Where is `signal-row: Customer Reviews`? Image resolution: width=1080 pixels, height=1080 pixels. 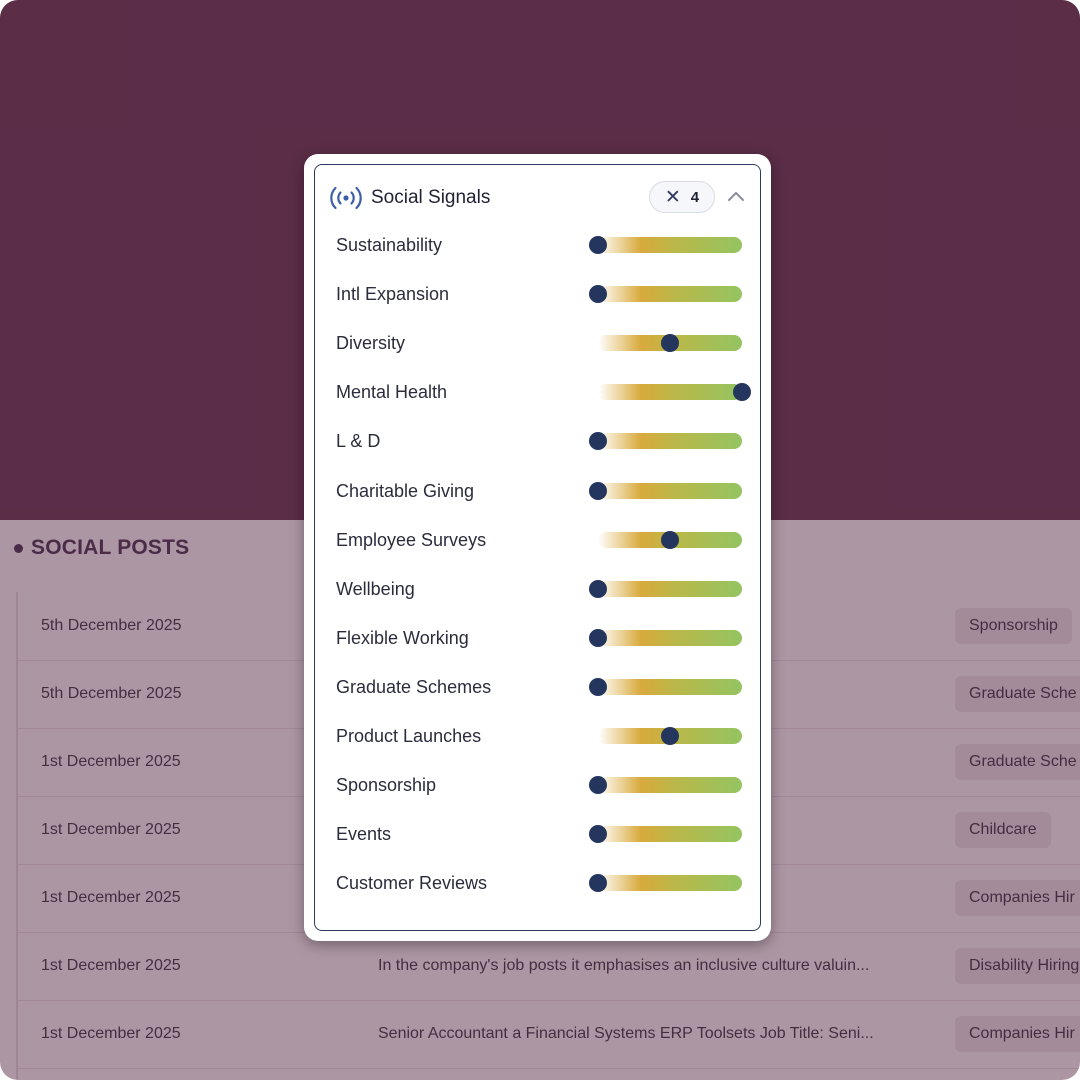
signal-row: Customer Reviews is located at coordinates (548, 883).